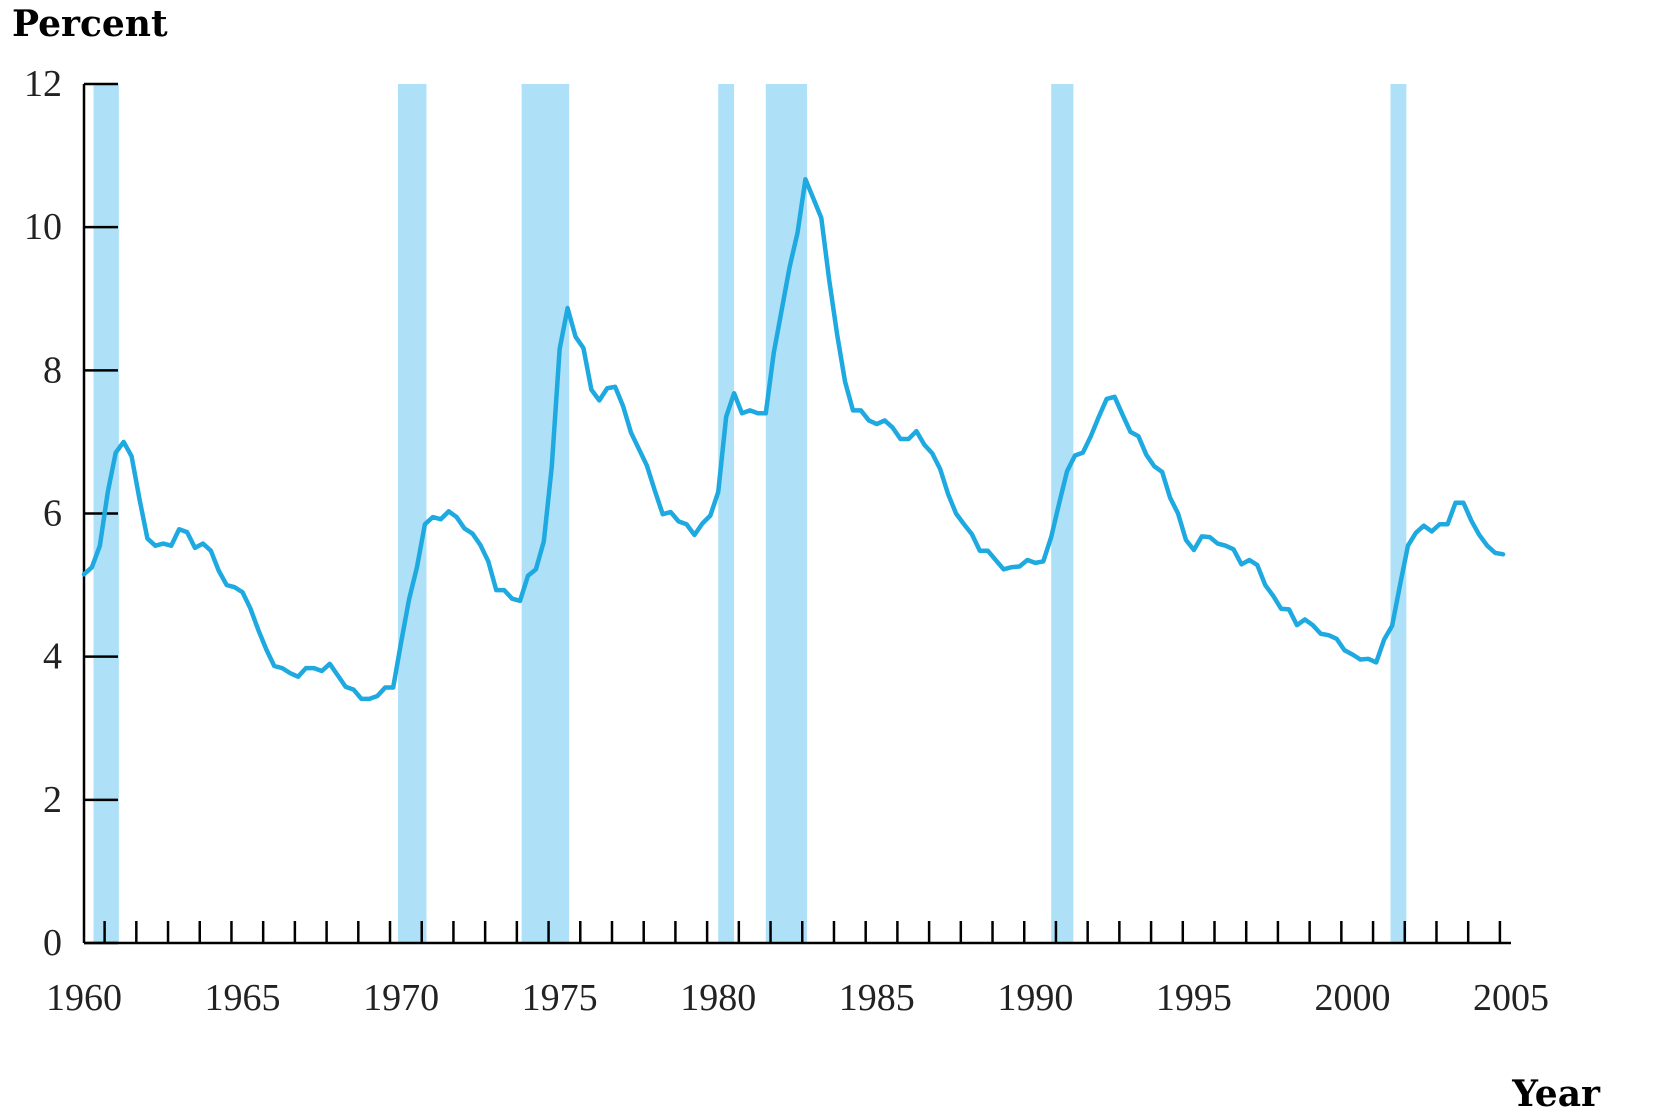 Image resolution: width=1654 pixels, height=1114 pixels. What do you see at coordinates (52, 943) in the screenshot?
I see `y-tick-label-0: 0` at bounding box center [52, 943].